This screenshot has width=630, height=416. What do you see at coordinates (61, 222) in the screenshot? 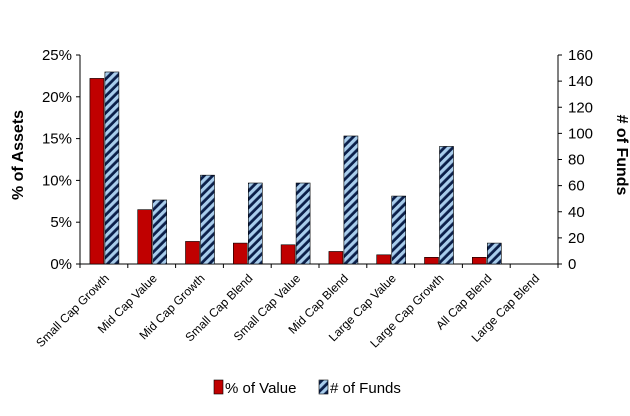
I see `y-tick-label-left: 5%` at bounding box center [61, 222].